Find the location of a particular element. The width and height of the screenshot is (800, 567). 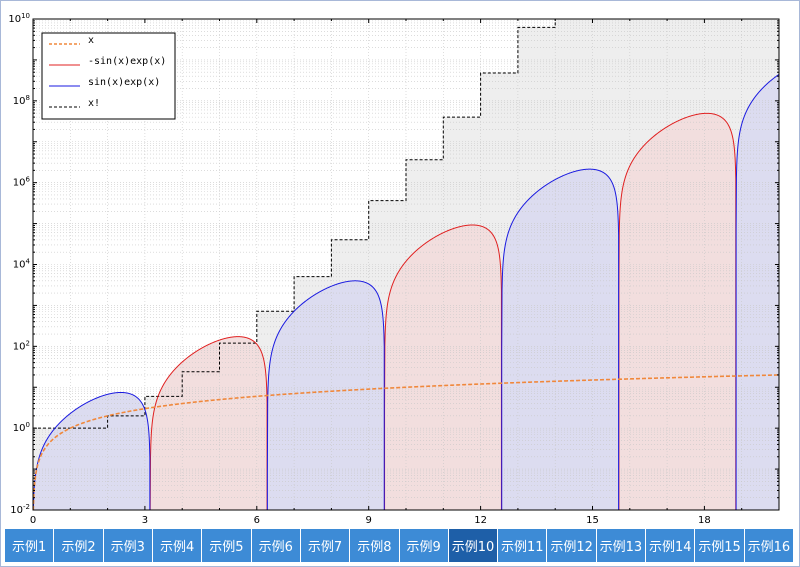

y-tick-labels: 10⁻² 10⁰ 10² 10⁴ 10⁶ 10⁸ 10¹⁰ is located at coordinates (19, 264).